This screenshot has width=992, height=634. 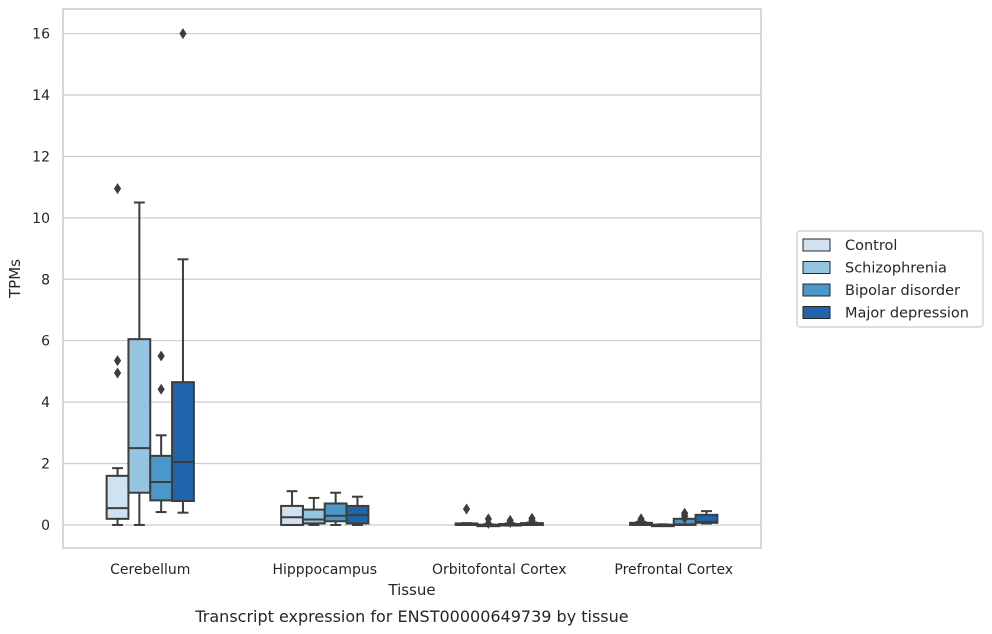 I want to click on legend-label: Schizophrenia, so click(x=896, y=269).